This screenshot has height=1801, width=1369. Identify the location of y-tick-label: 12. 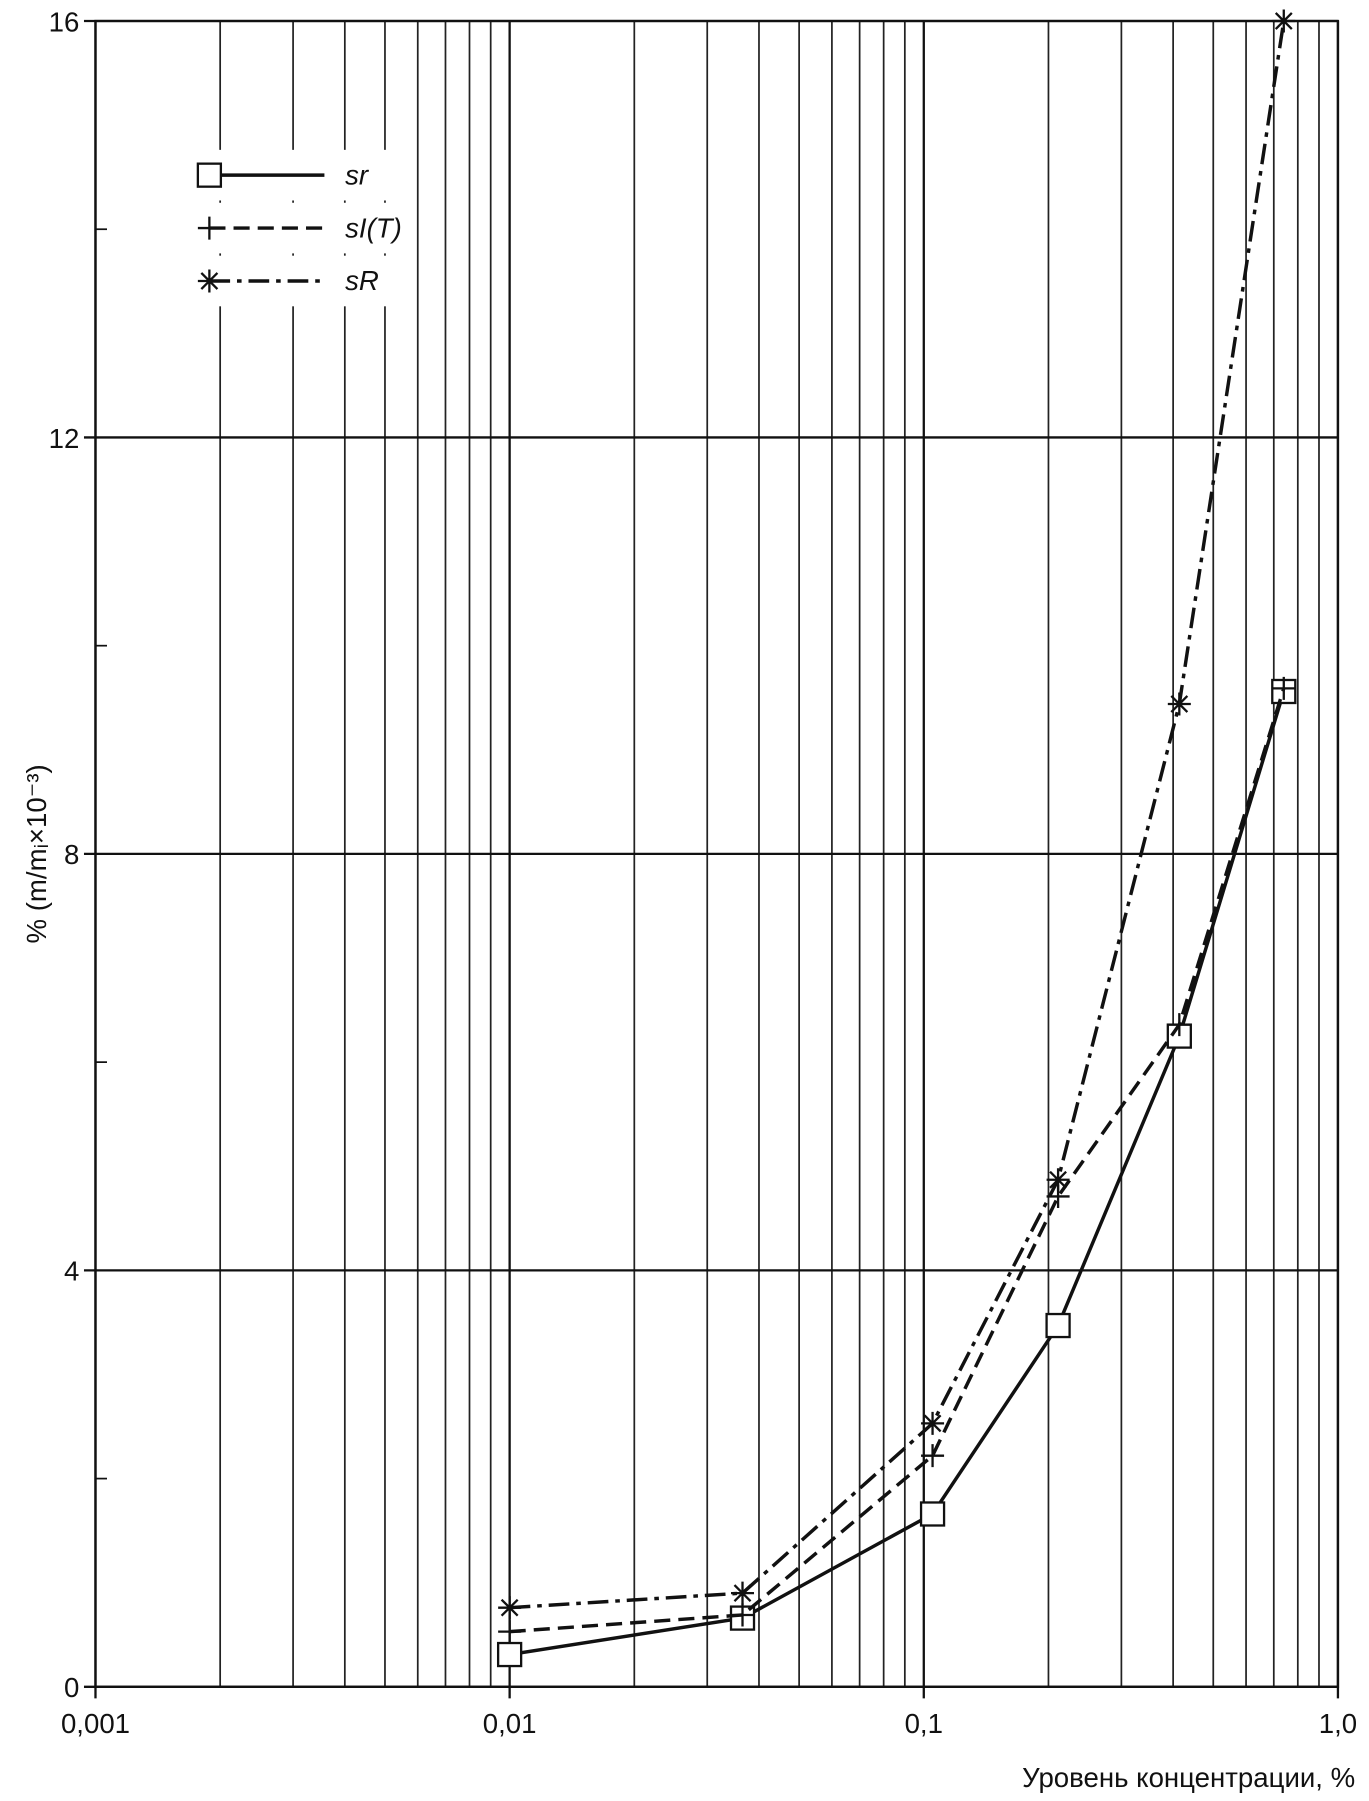
(64, 438).